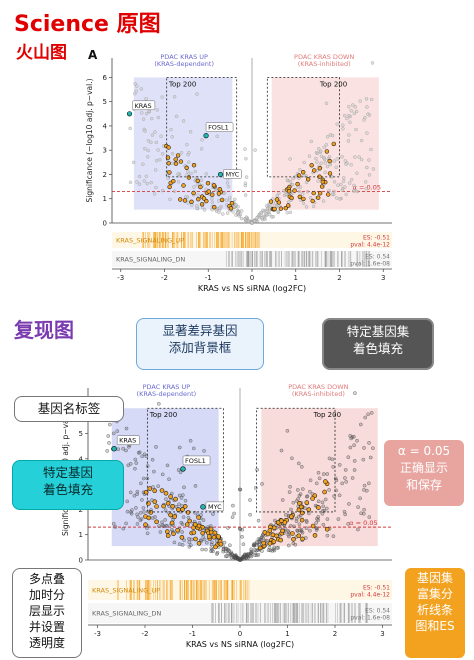 This screenshot has height=660, width=474. I want to click on callout-key-gene-fill: 特定基因 着色填充, so click(68, 485).